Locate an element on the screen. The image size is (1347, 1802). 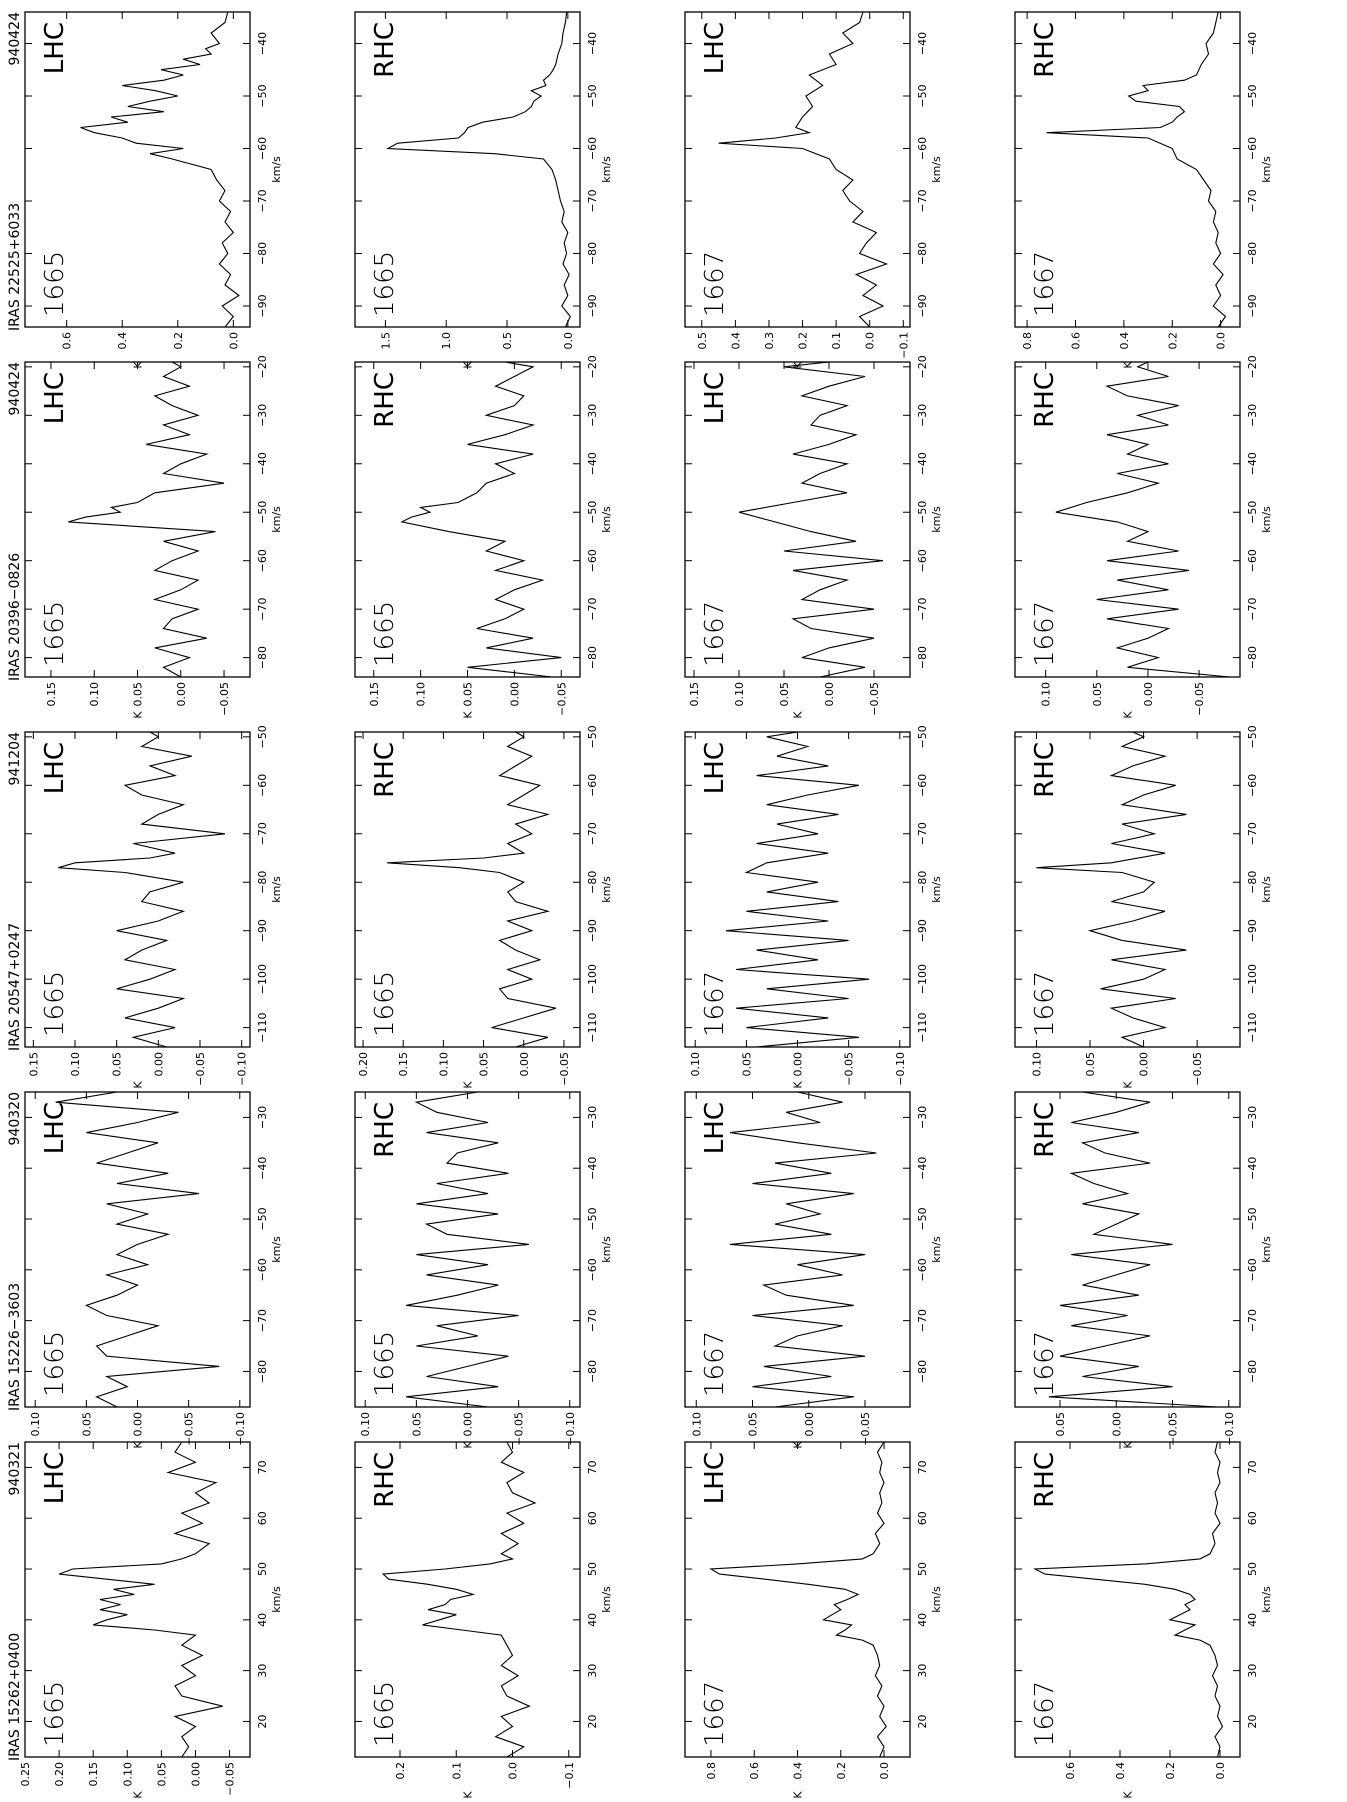
observation-date: 940320 is located at coordinates (15, 1118).